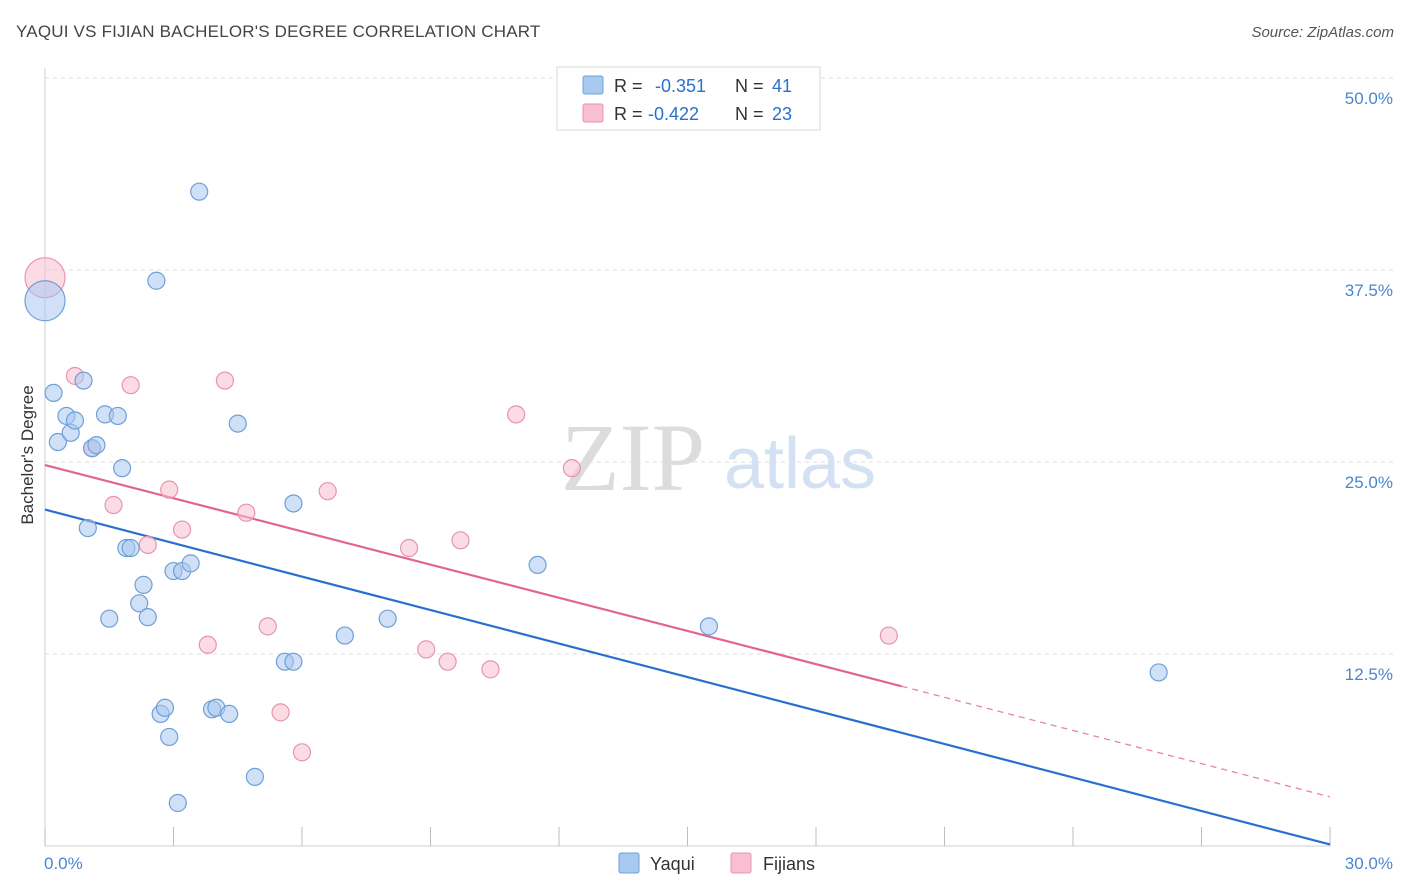 The height and width of the screenshot is (892, 1406). What do you see at coordinates (593, 113) in the screenshot?
I see `legend-swatch-fijians` at bounding box center [593, 113].